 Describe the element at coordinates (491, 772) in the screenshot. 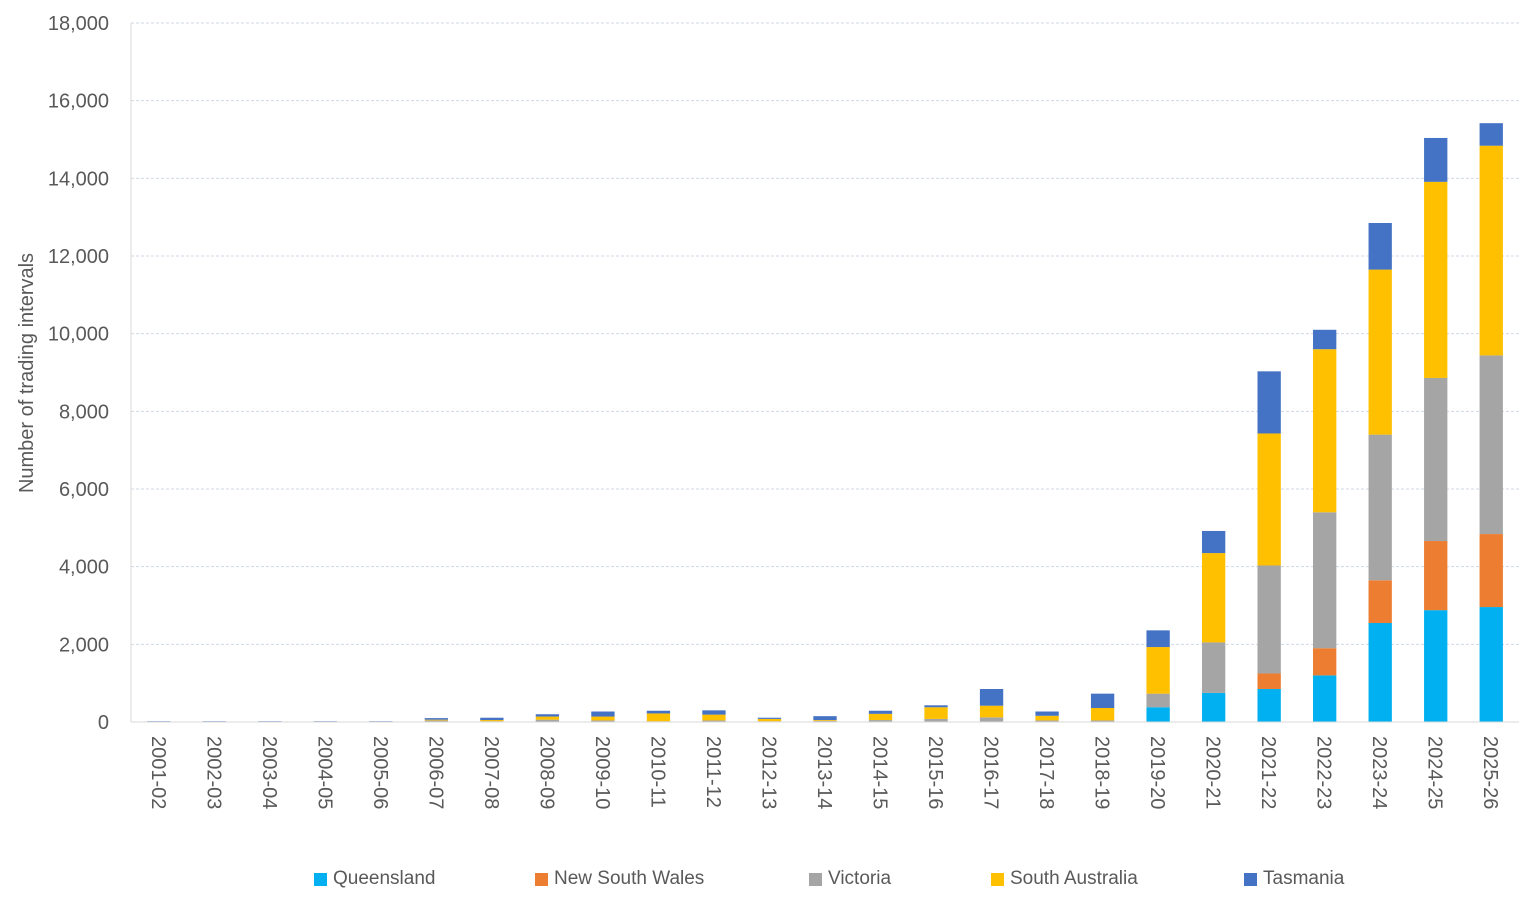

I see `x-tick-label: 2007-08` at that location.